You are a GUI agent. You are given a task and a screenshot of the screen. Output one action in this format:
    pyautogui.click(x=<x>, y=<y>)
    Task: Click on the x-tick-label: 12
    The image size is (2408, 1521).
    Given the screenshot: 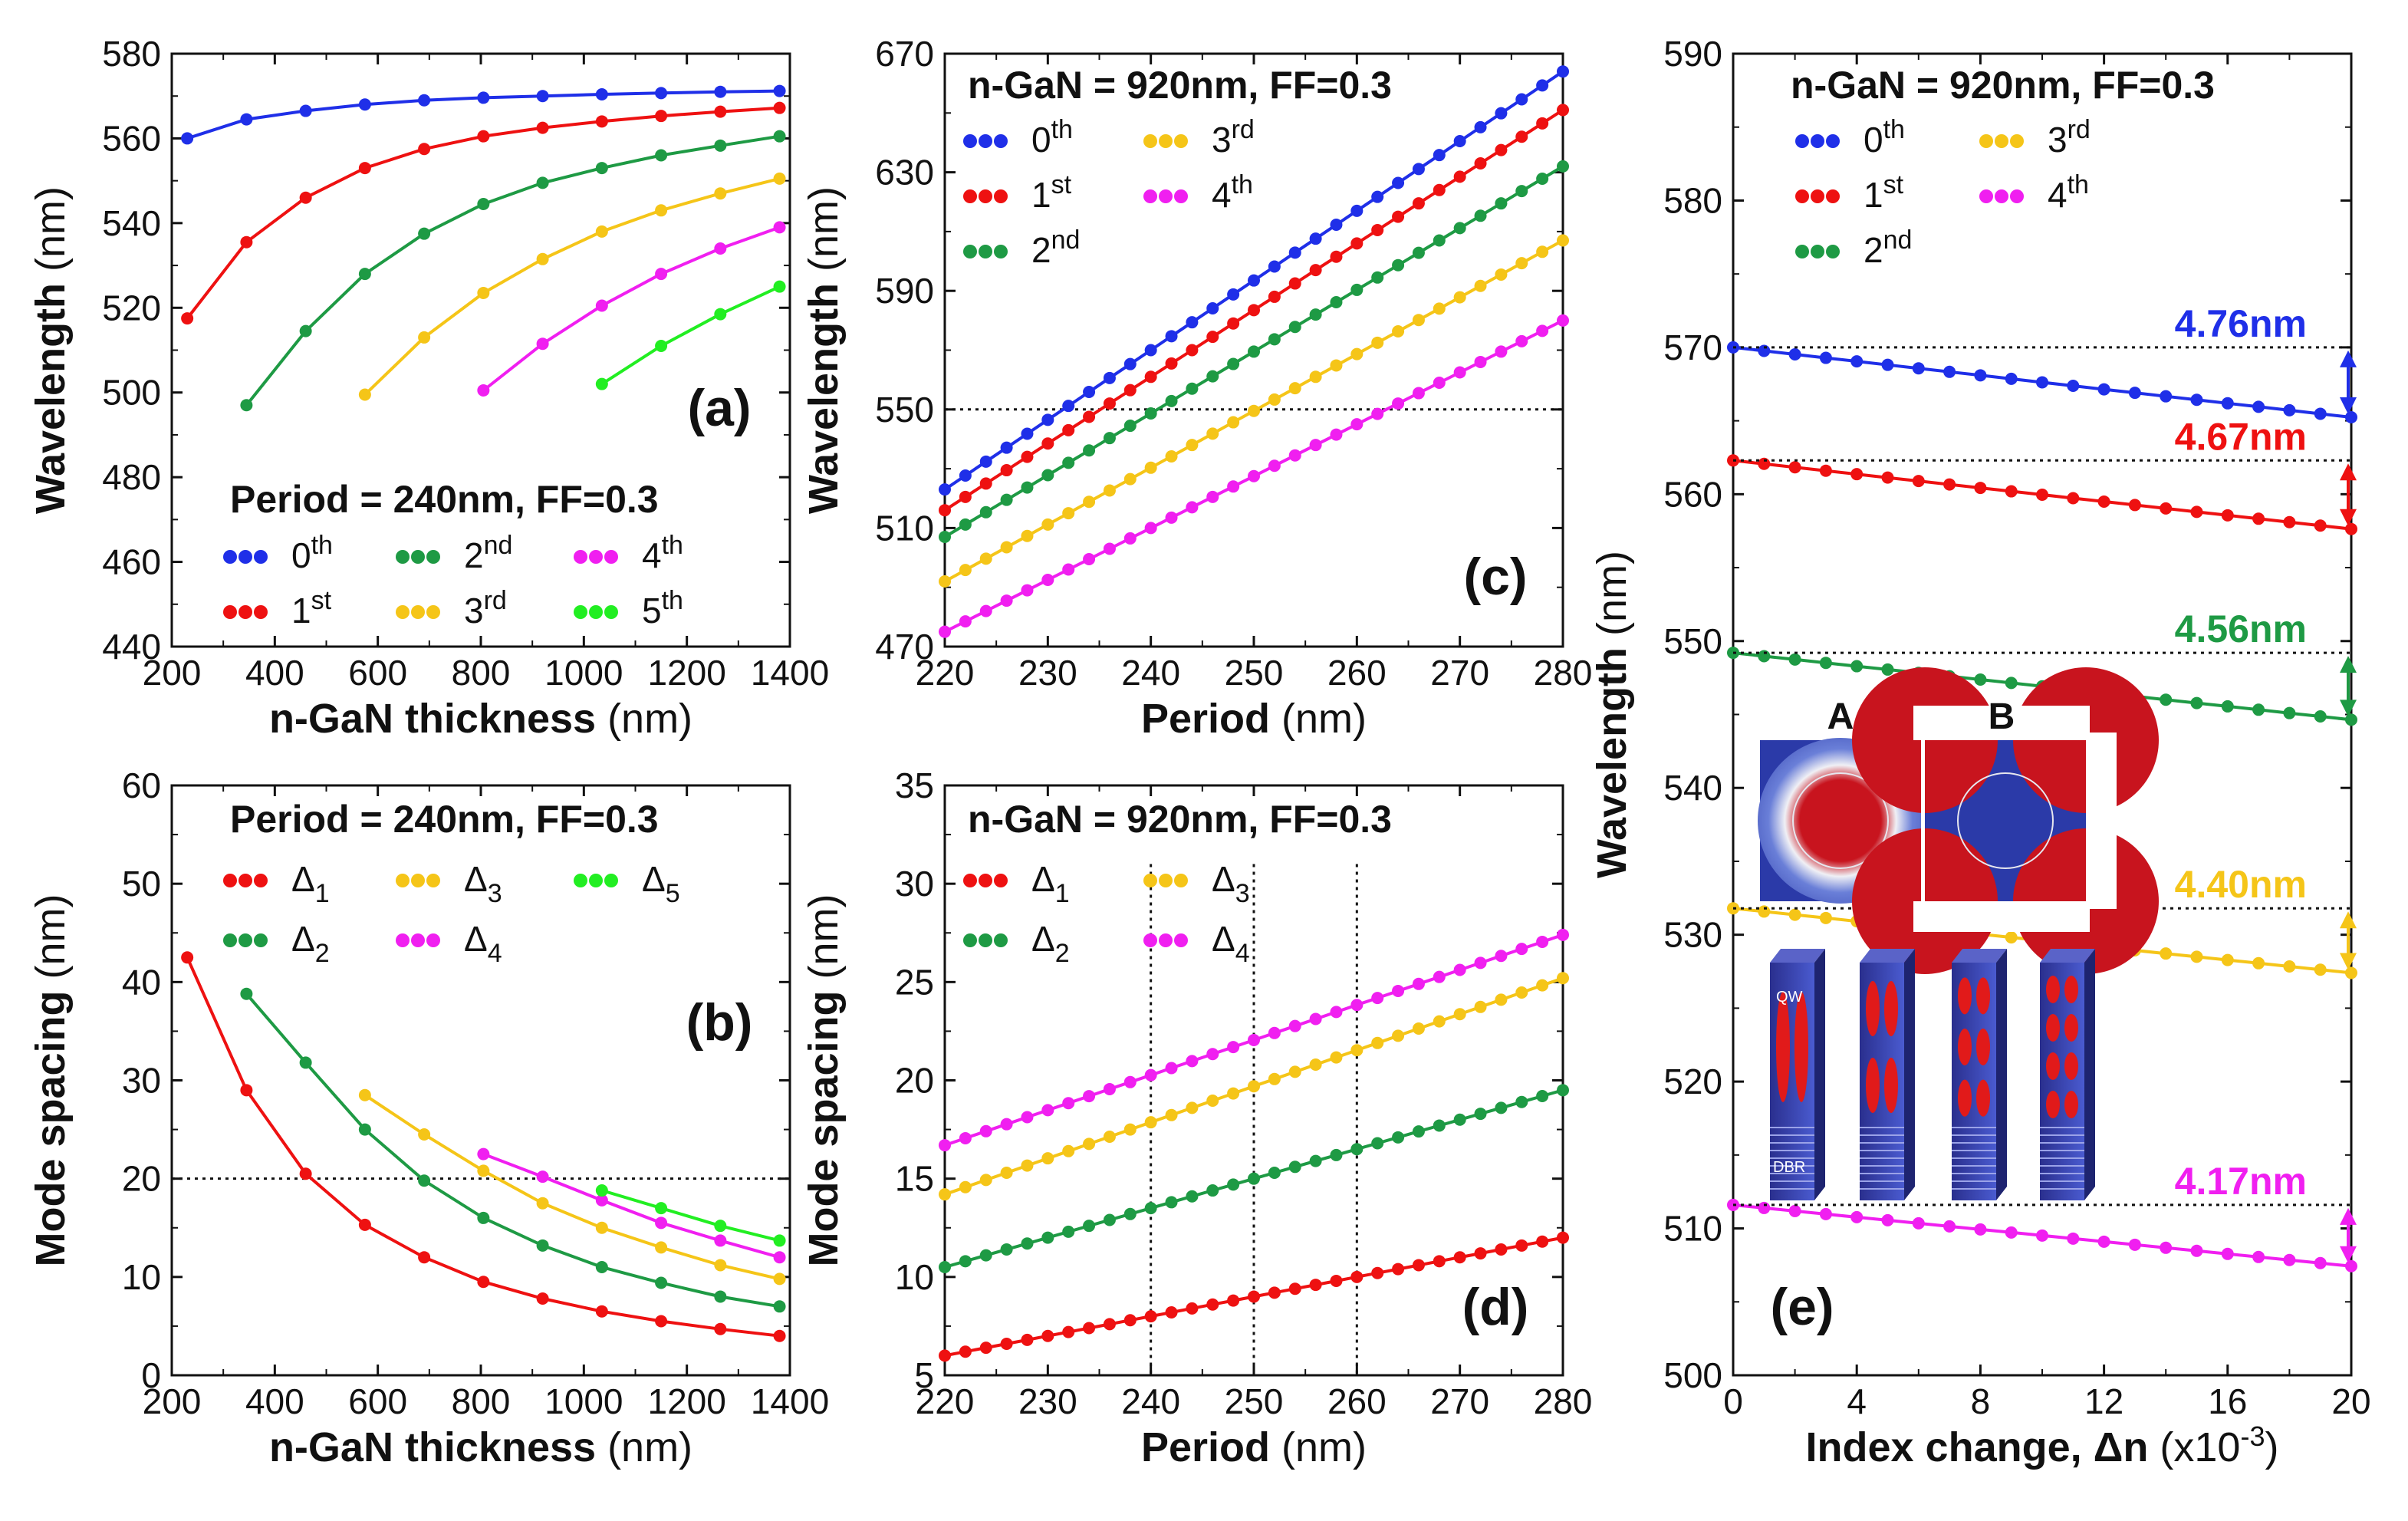 What is the action you would take?
    pyautogui.click(x=2103, y=1401)
    